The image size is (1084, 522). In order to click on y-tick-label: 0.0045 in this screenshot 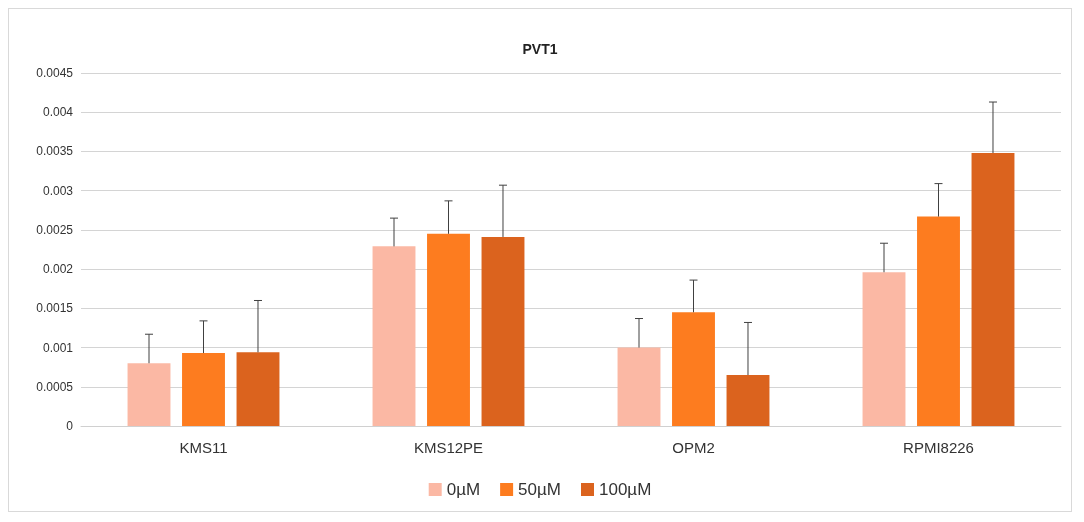, I will do `click(55, 73)`.